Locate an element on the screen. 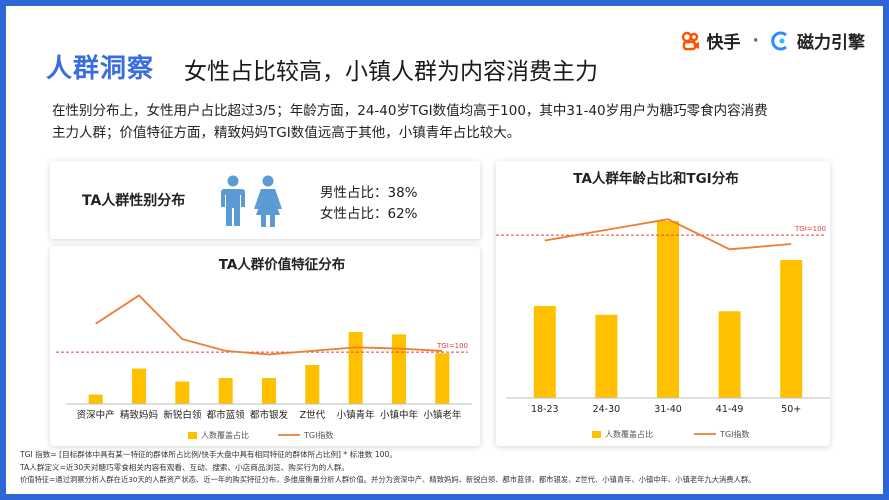 This screenshot has height=500, width=889. x-tick-label: 24-30 is located at coordinates (607, 409).